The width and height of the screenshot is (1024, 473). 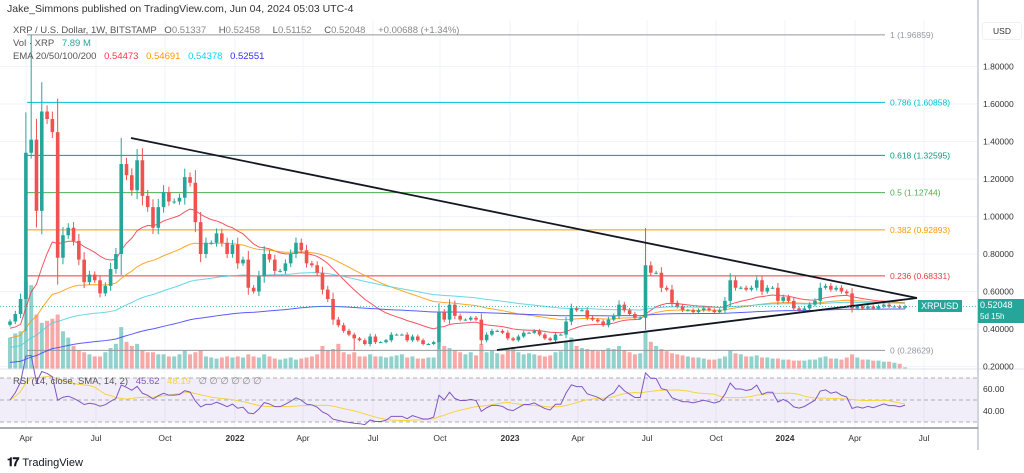 What do you see at coordinates (96, 438) in the screenshot?
I see `time-tick-label: Jul` at bounding box center [96, 438].